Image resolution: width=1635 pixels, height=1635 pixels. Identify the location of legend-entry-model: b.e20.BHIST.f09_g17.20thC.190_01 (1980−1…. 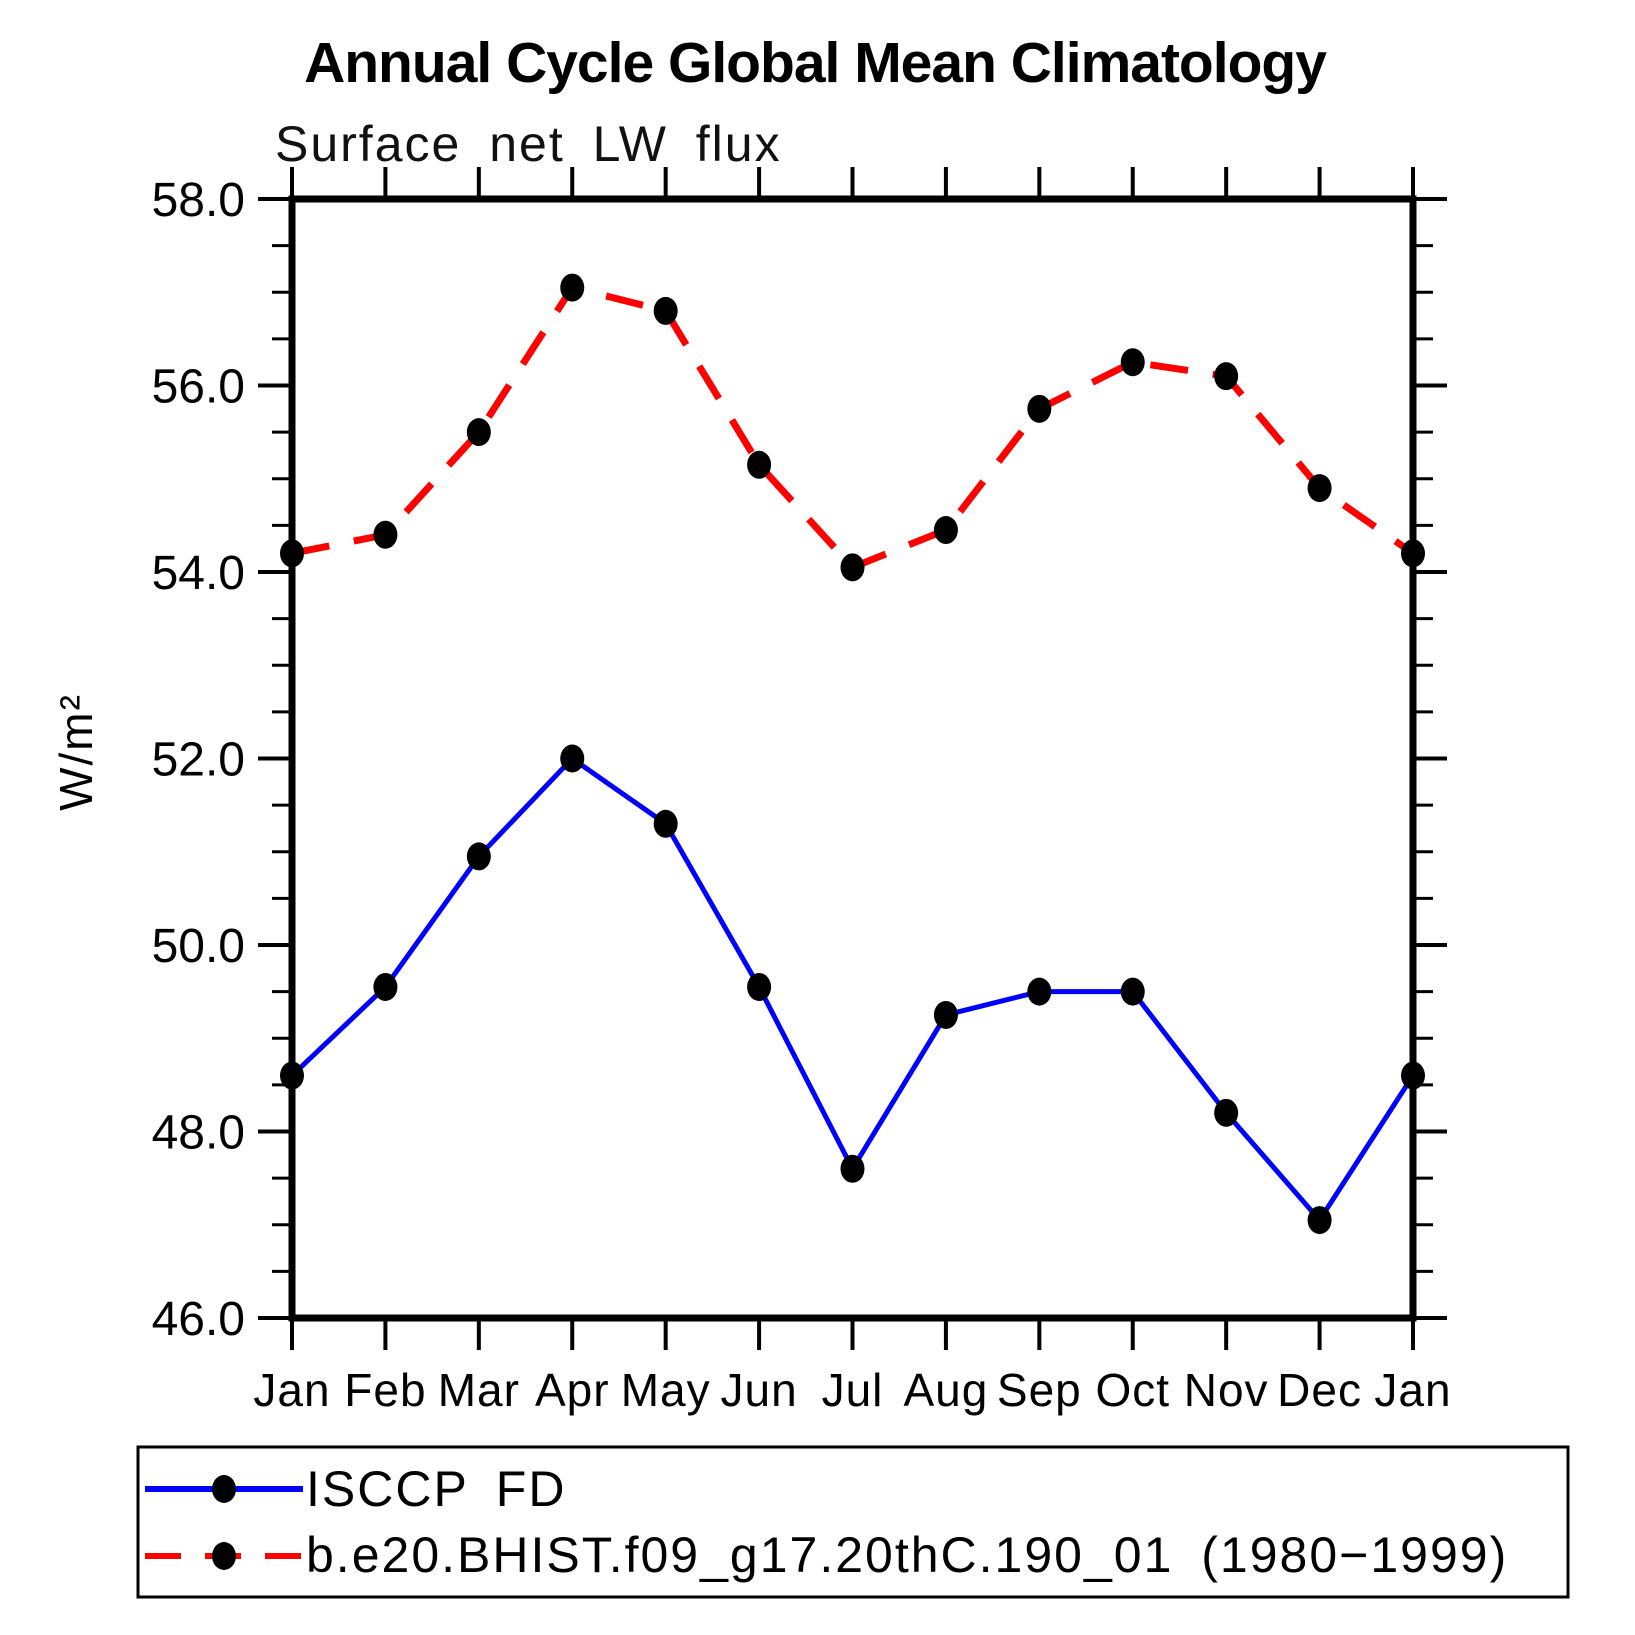
(826, 1555).